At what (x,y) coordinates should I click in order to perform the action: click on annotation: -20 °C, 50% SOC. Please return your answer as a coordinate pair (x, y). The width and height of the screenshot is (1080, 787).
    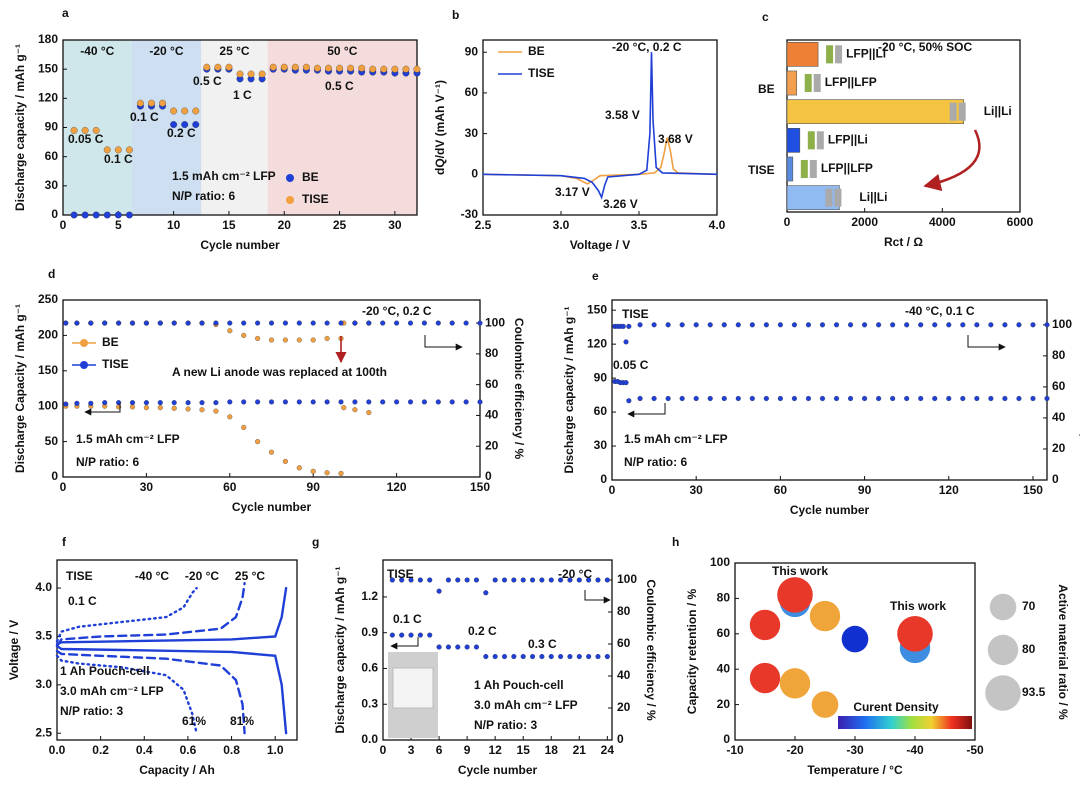
    Looking at the image, I should click on (925, 47).